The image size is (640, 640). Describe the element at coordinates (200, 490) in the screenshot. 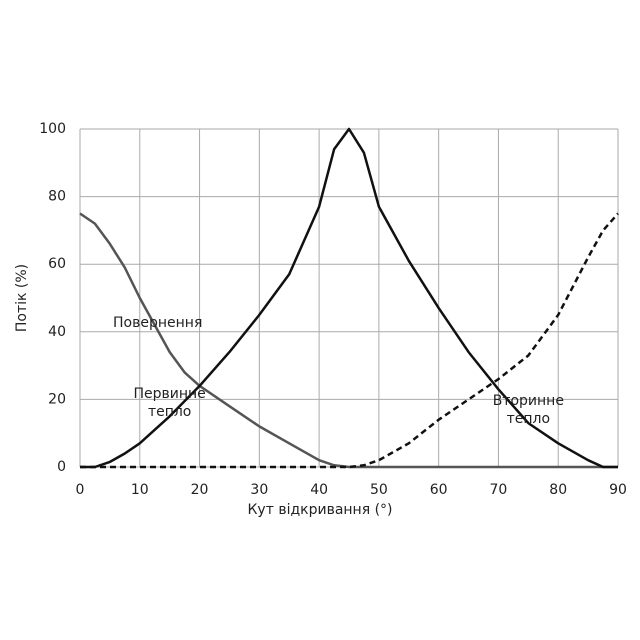

I see `x-tick-label: 20` at that location.